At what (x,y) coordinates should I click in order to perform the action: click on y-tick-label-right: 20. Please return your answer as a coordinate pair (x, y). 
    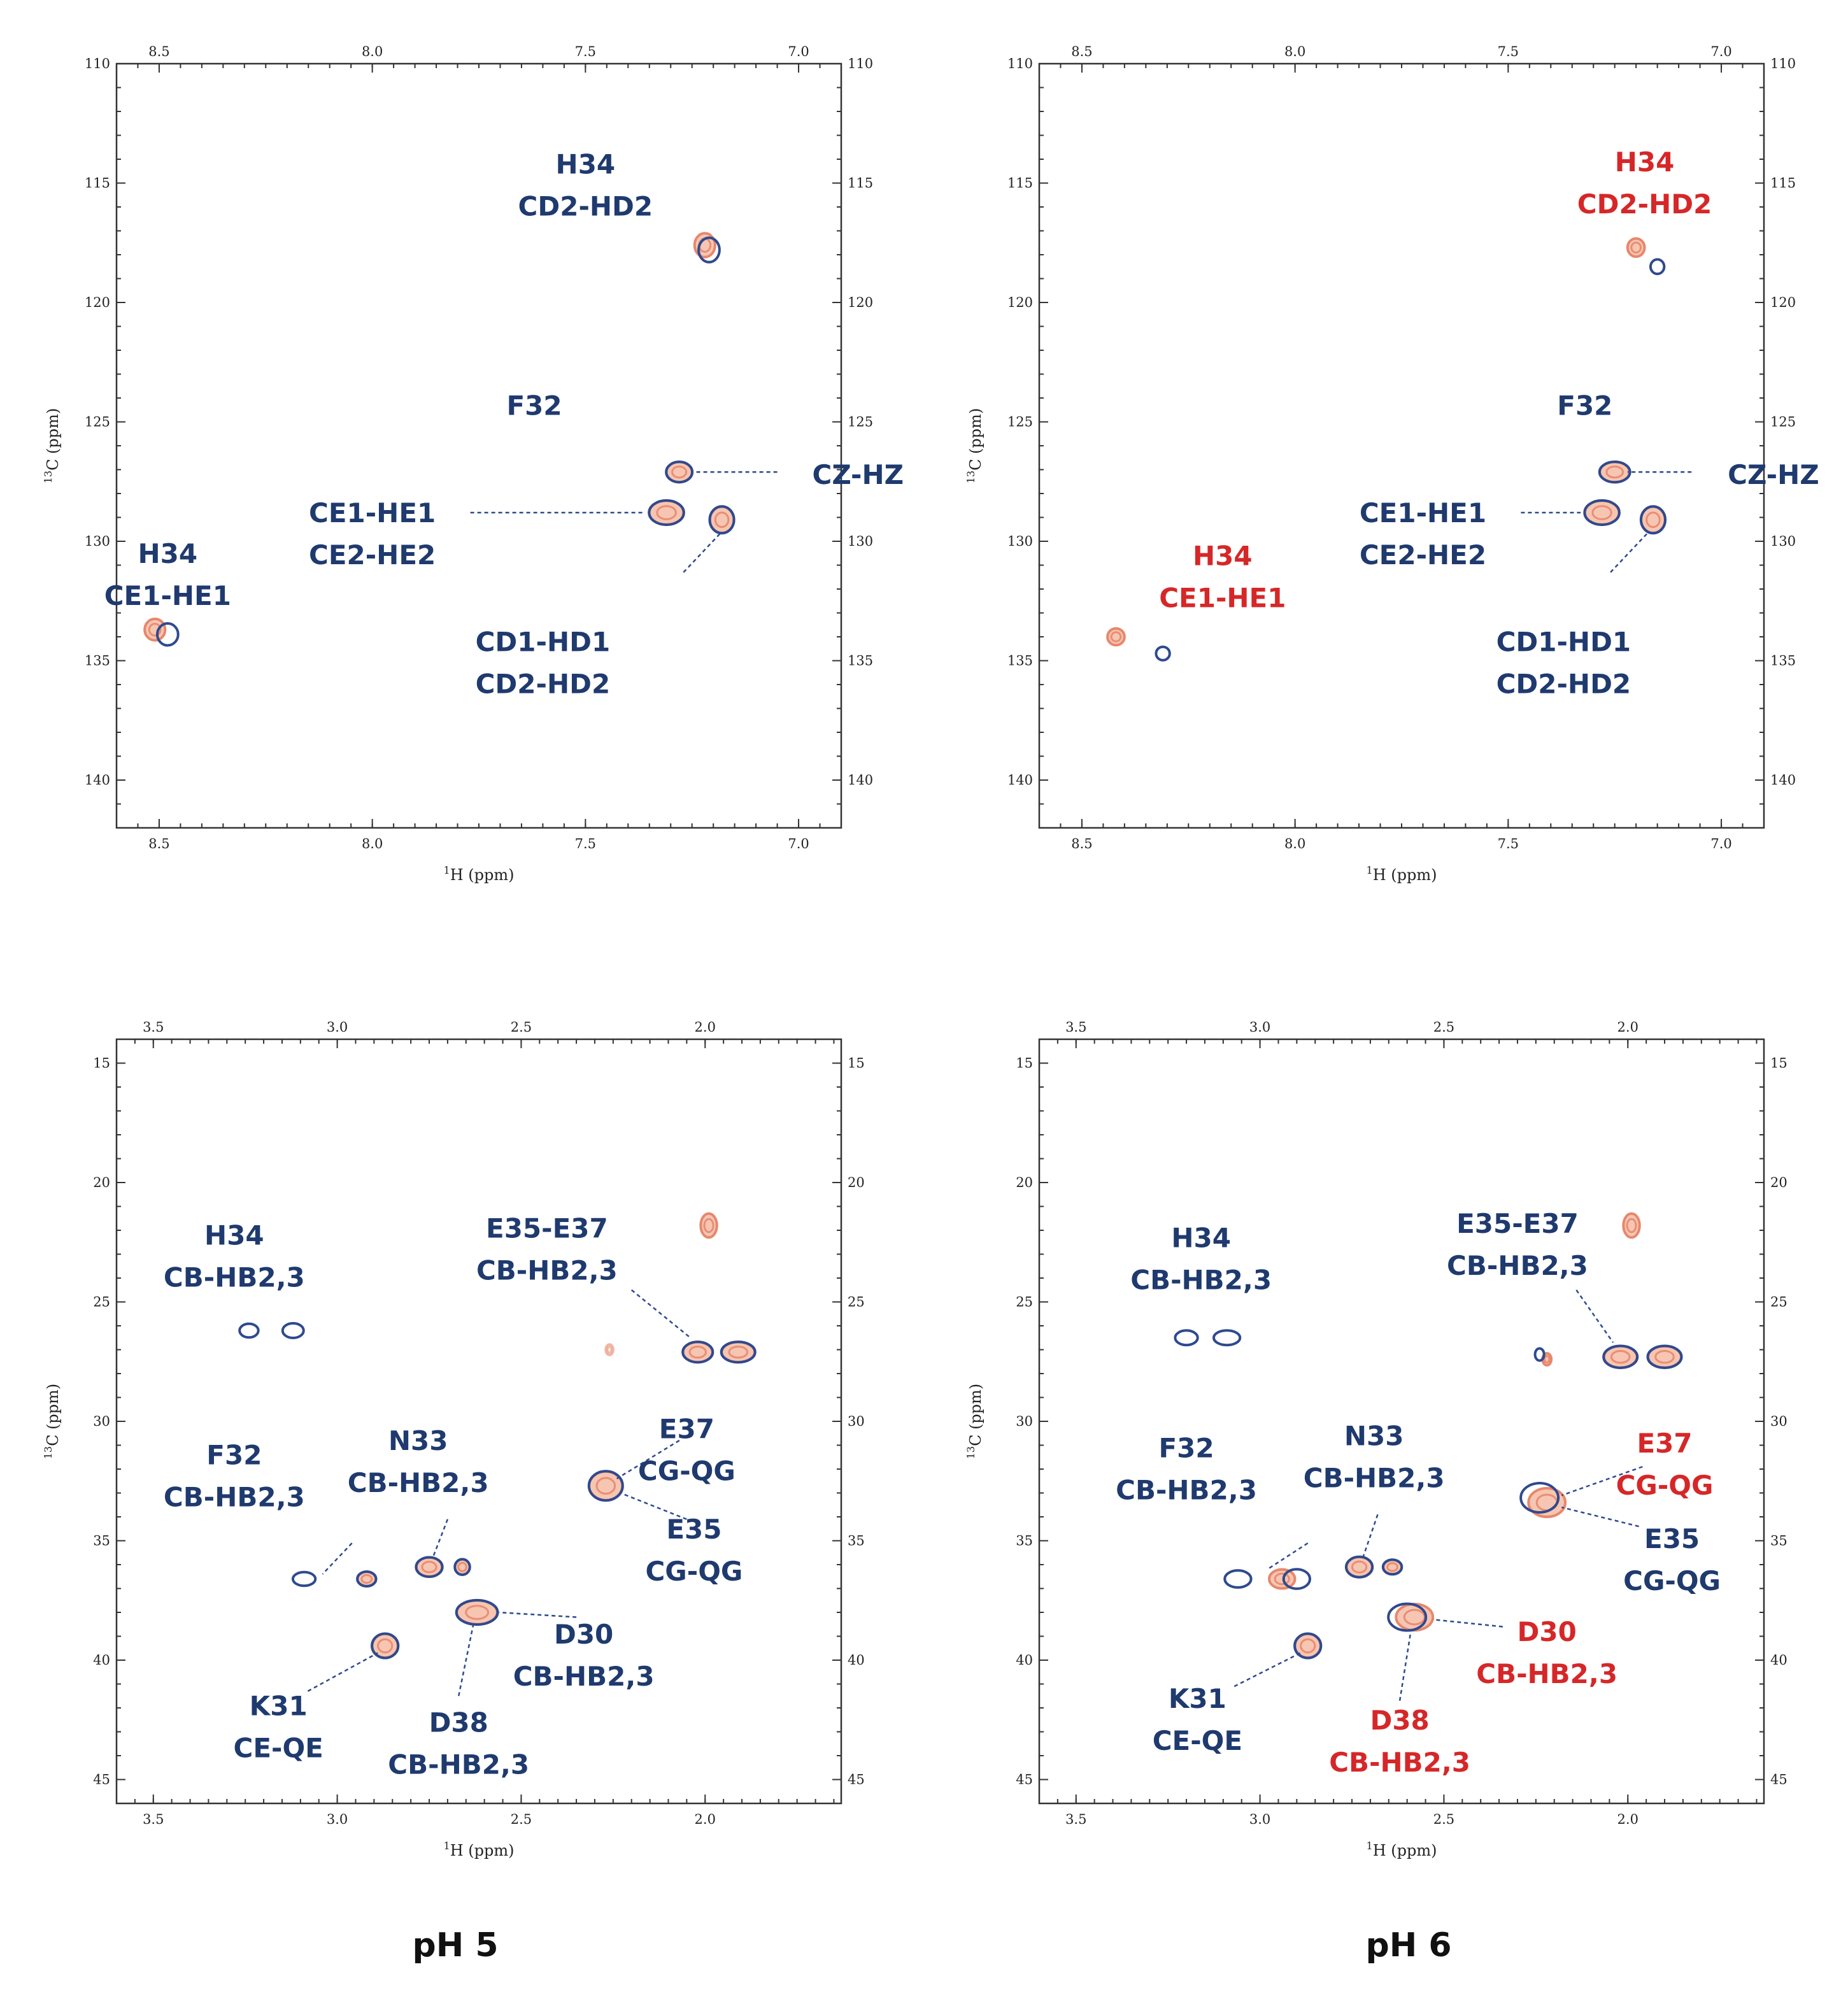
    Looking at the image, I should click on (1779, 1182).